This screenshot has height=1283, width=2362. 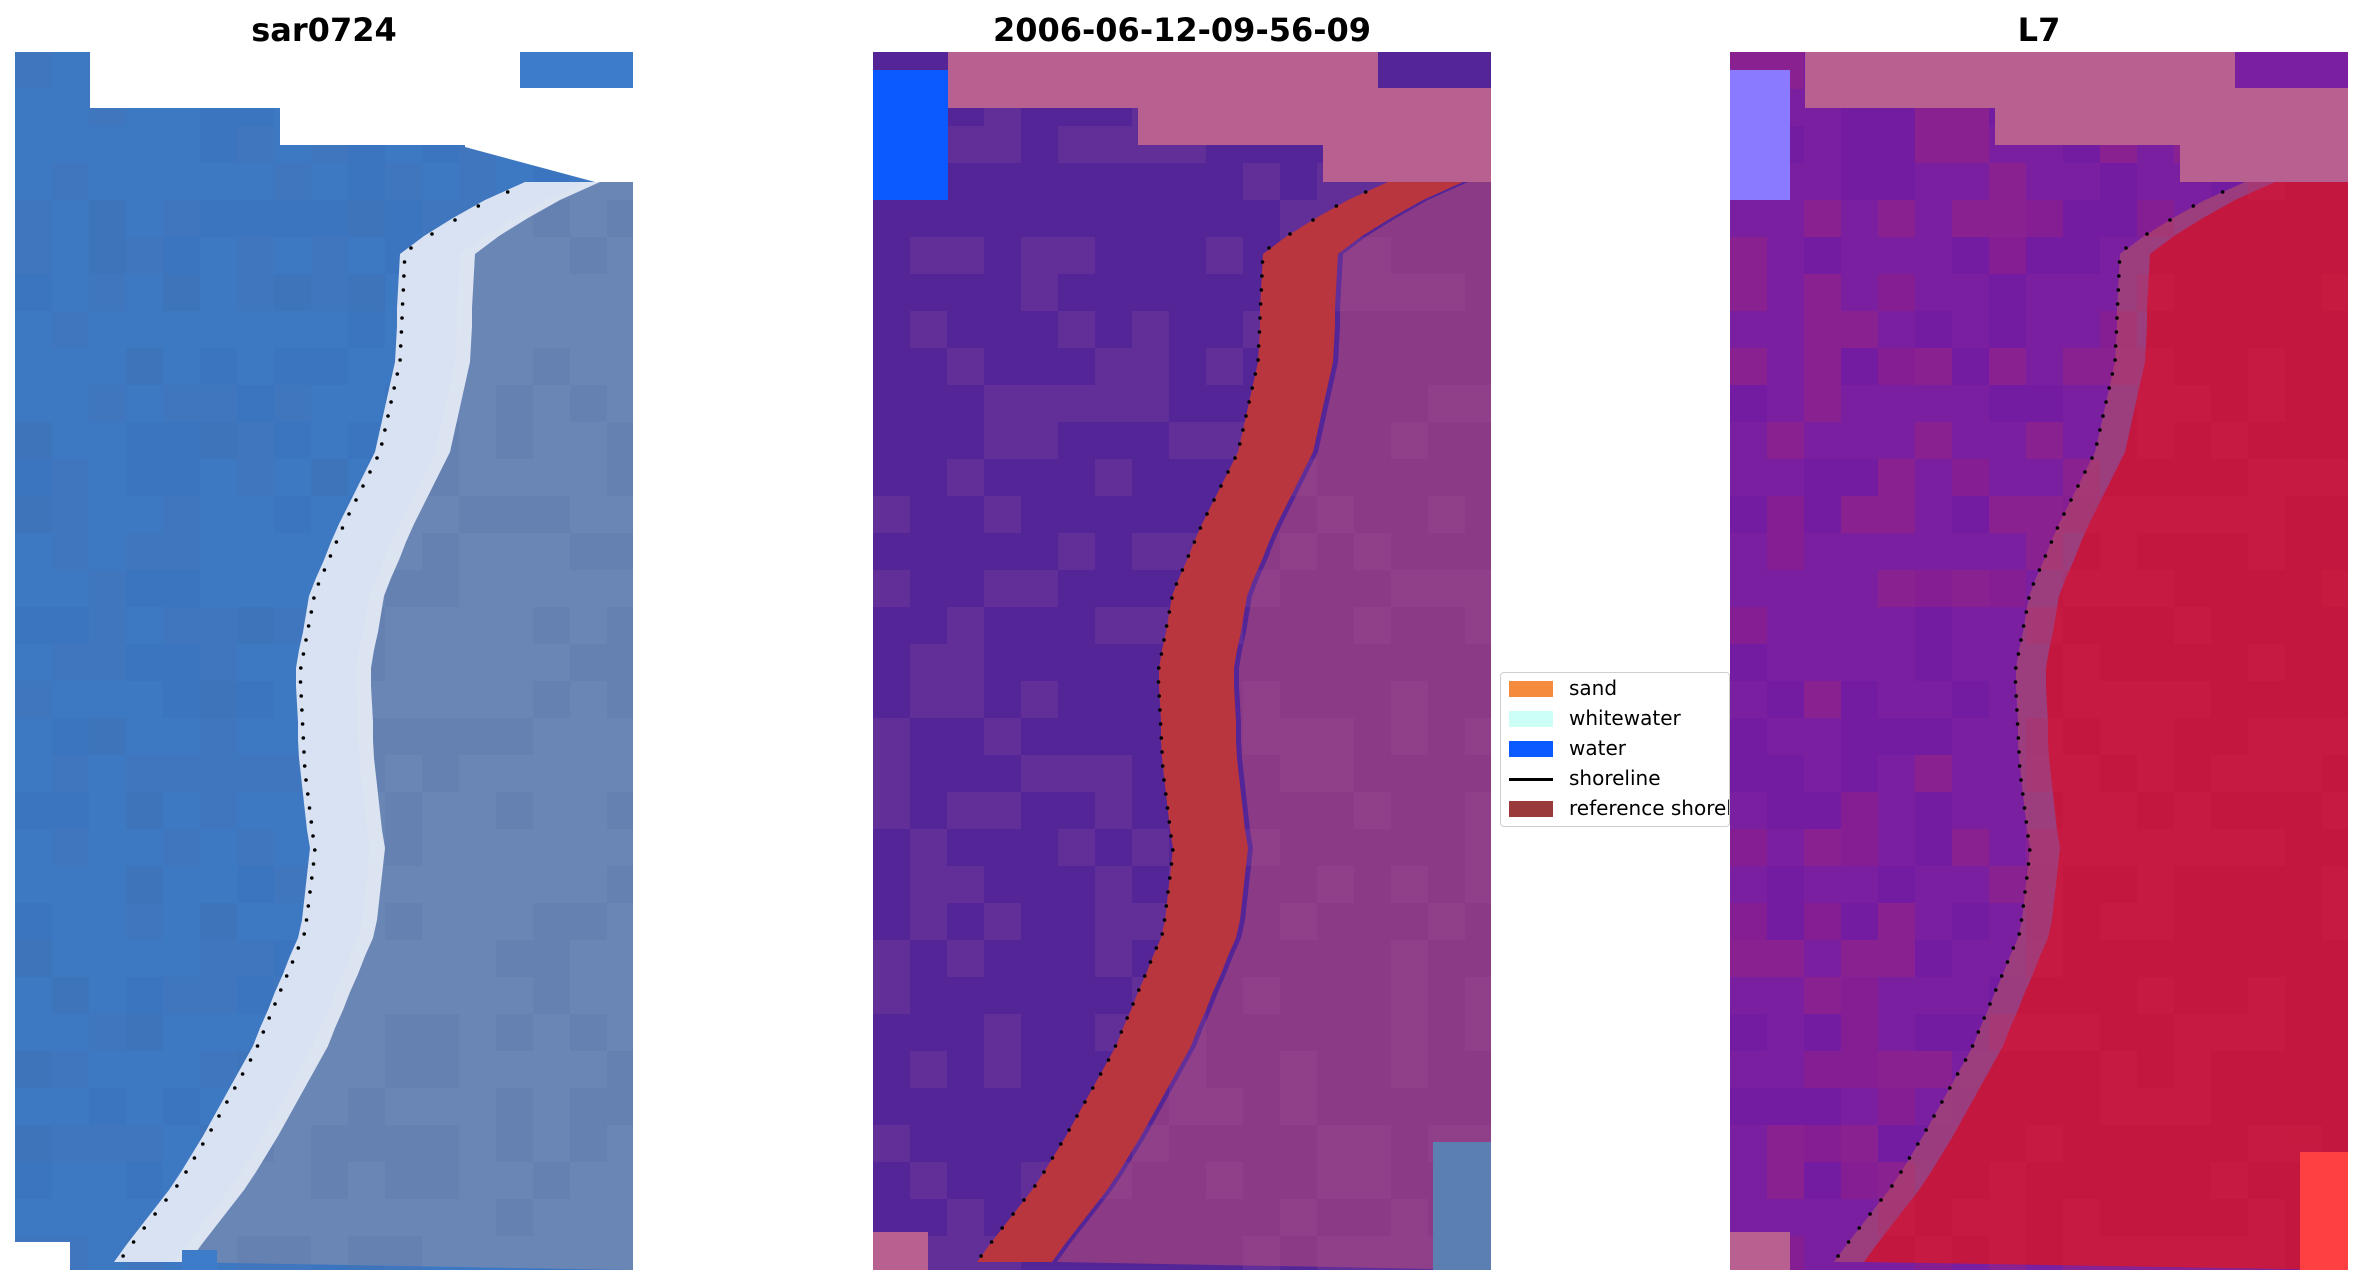 What do you see at coordinates (1219, 117) in the screenshot?
I see `class-top-land` at bounding box center [1219, 117].